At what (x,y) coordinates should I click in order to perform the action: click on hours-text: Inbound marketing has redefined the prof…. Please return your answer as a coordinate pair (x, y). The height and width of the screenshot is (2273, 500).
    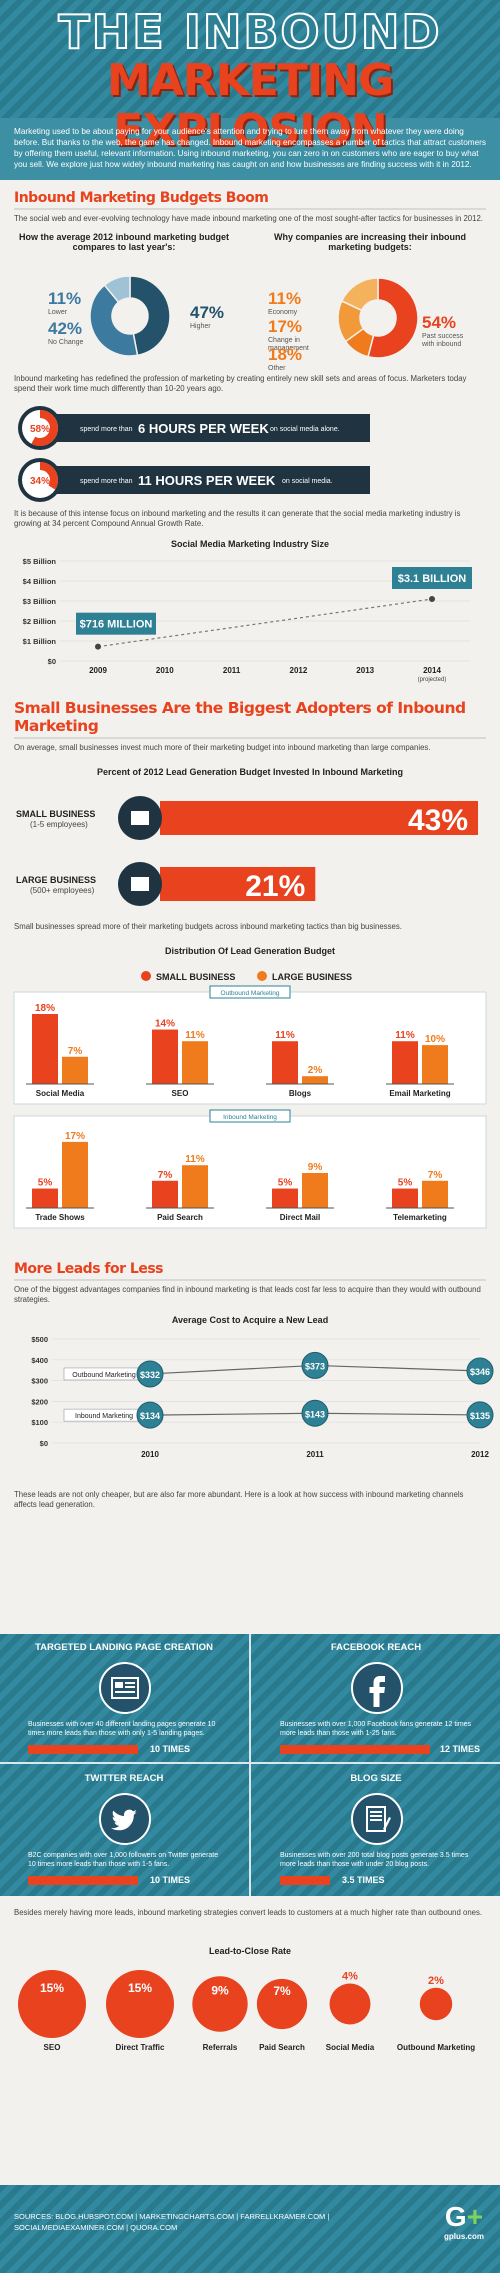
    Looking at the image, I should click on (240, 383).